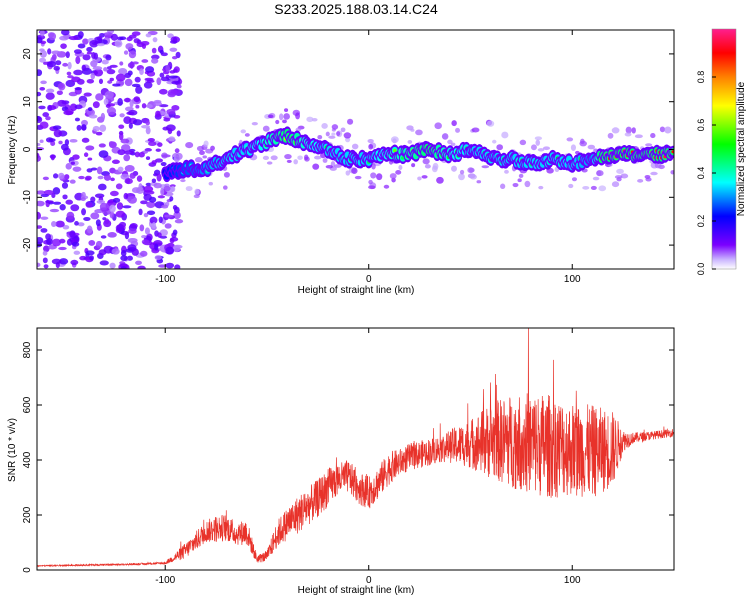 The height and width of the screenshot is (605, 750). Describe the element at coordinates (27, 570) in the screenshot. I see `snr-y-tick-label: 0` at that location.